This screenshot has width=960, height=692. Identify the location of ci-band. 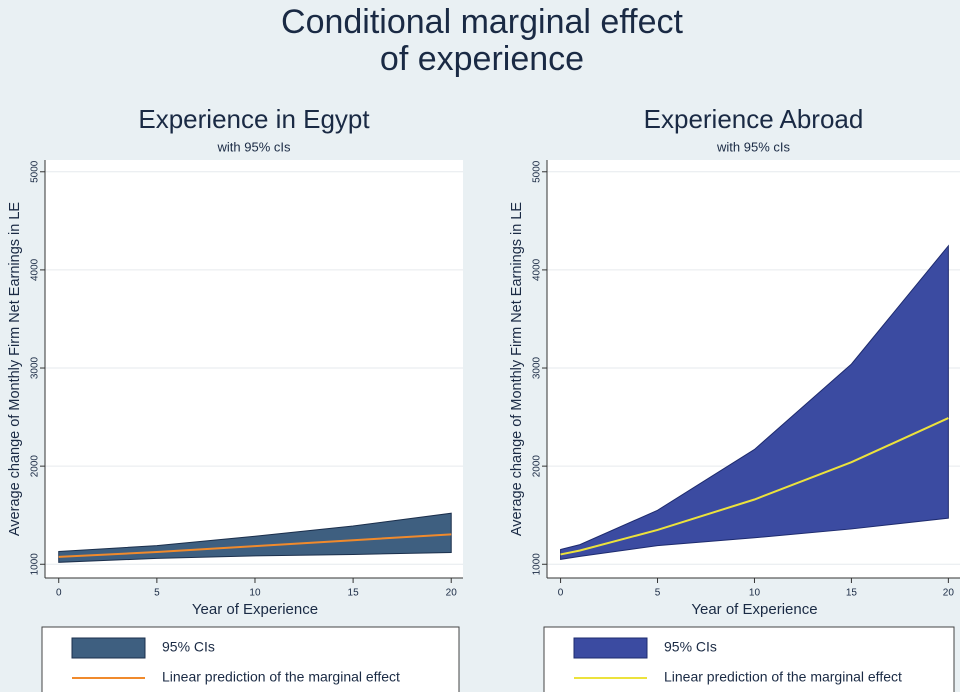
(255, 537).